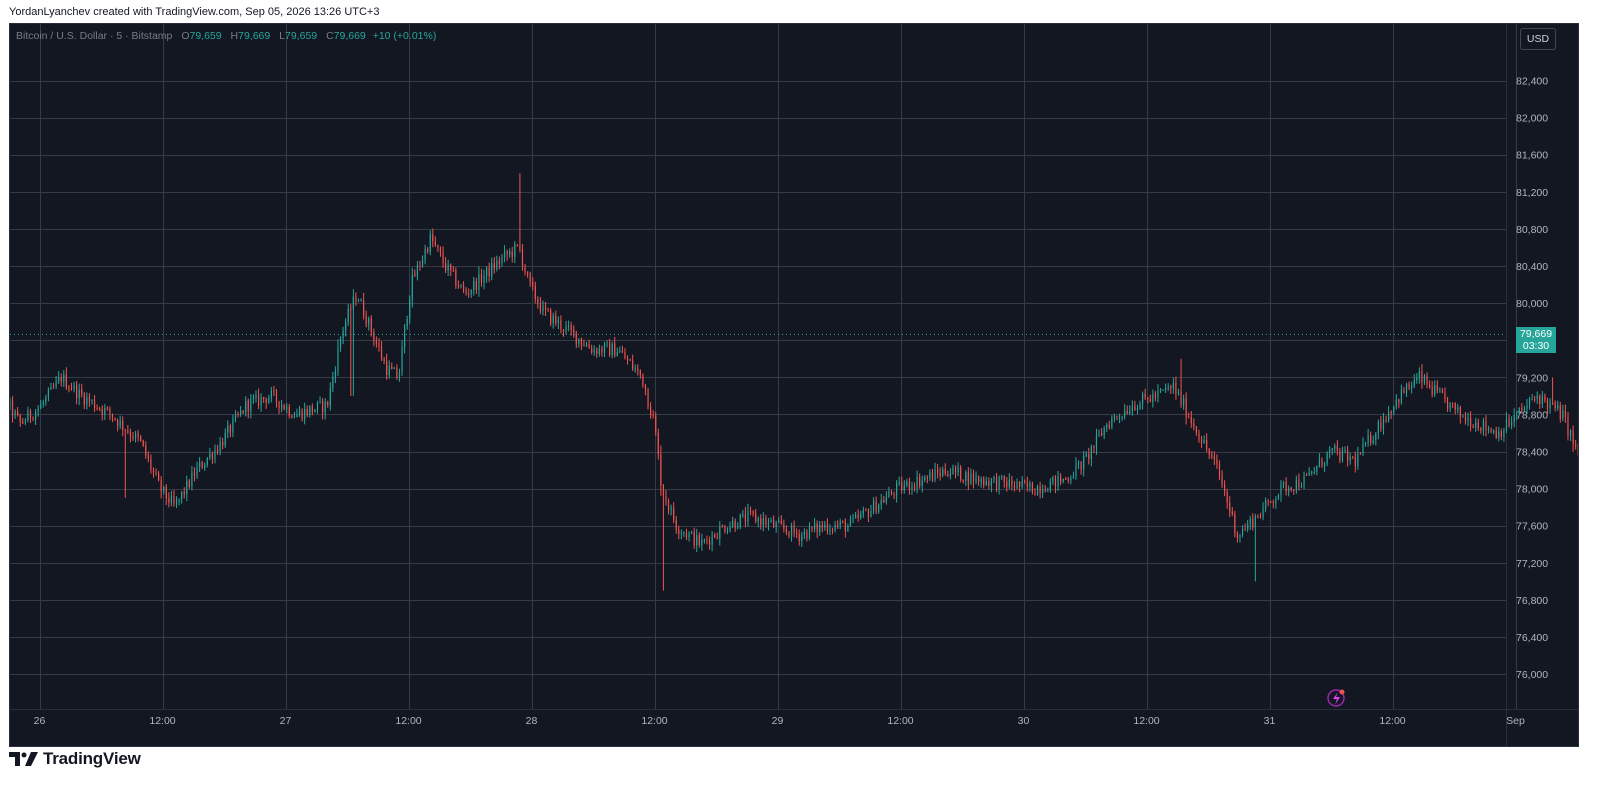 The height and width of the screenshot is (800, 1600). I want to click on price-tick-label: 82,400, so click(1532, 82).